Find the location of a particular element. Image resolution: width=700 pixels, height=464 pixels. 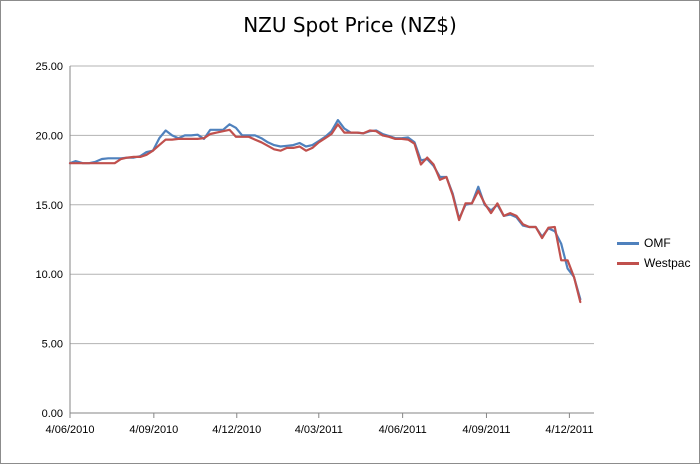

x-tick-label: 4/06/2011 is located at coordinates (403, 430).